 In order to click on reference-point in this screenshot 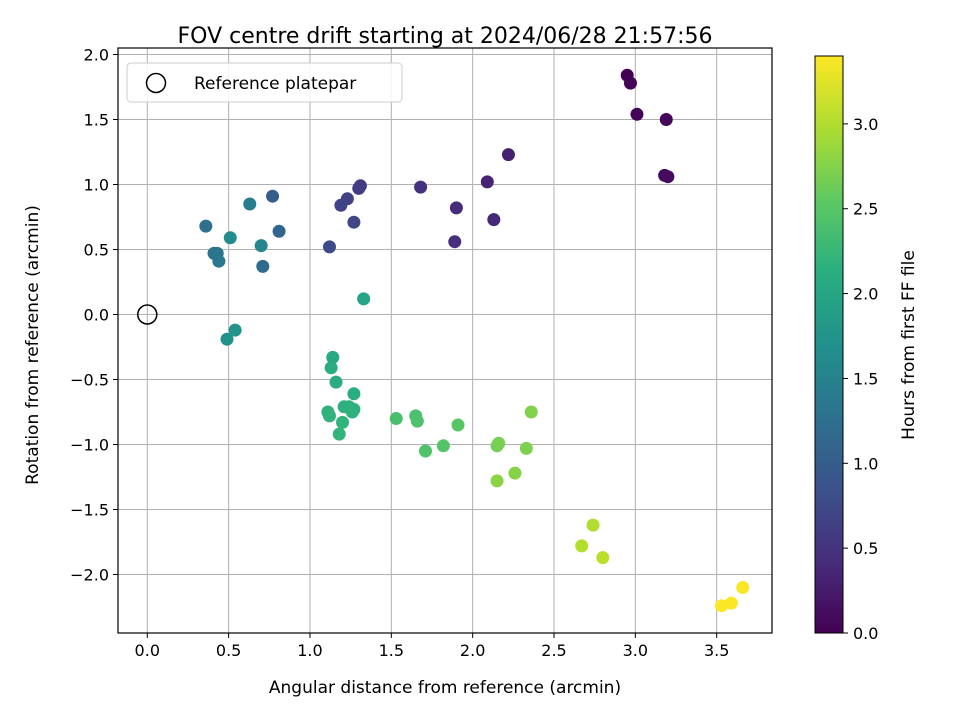, I will do `click(147, 314)`.